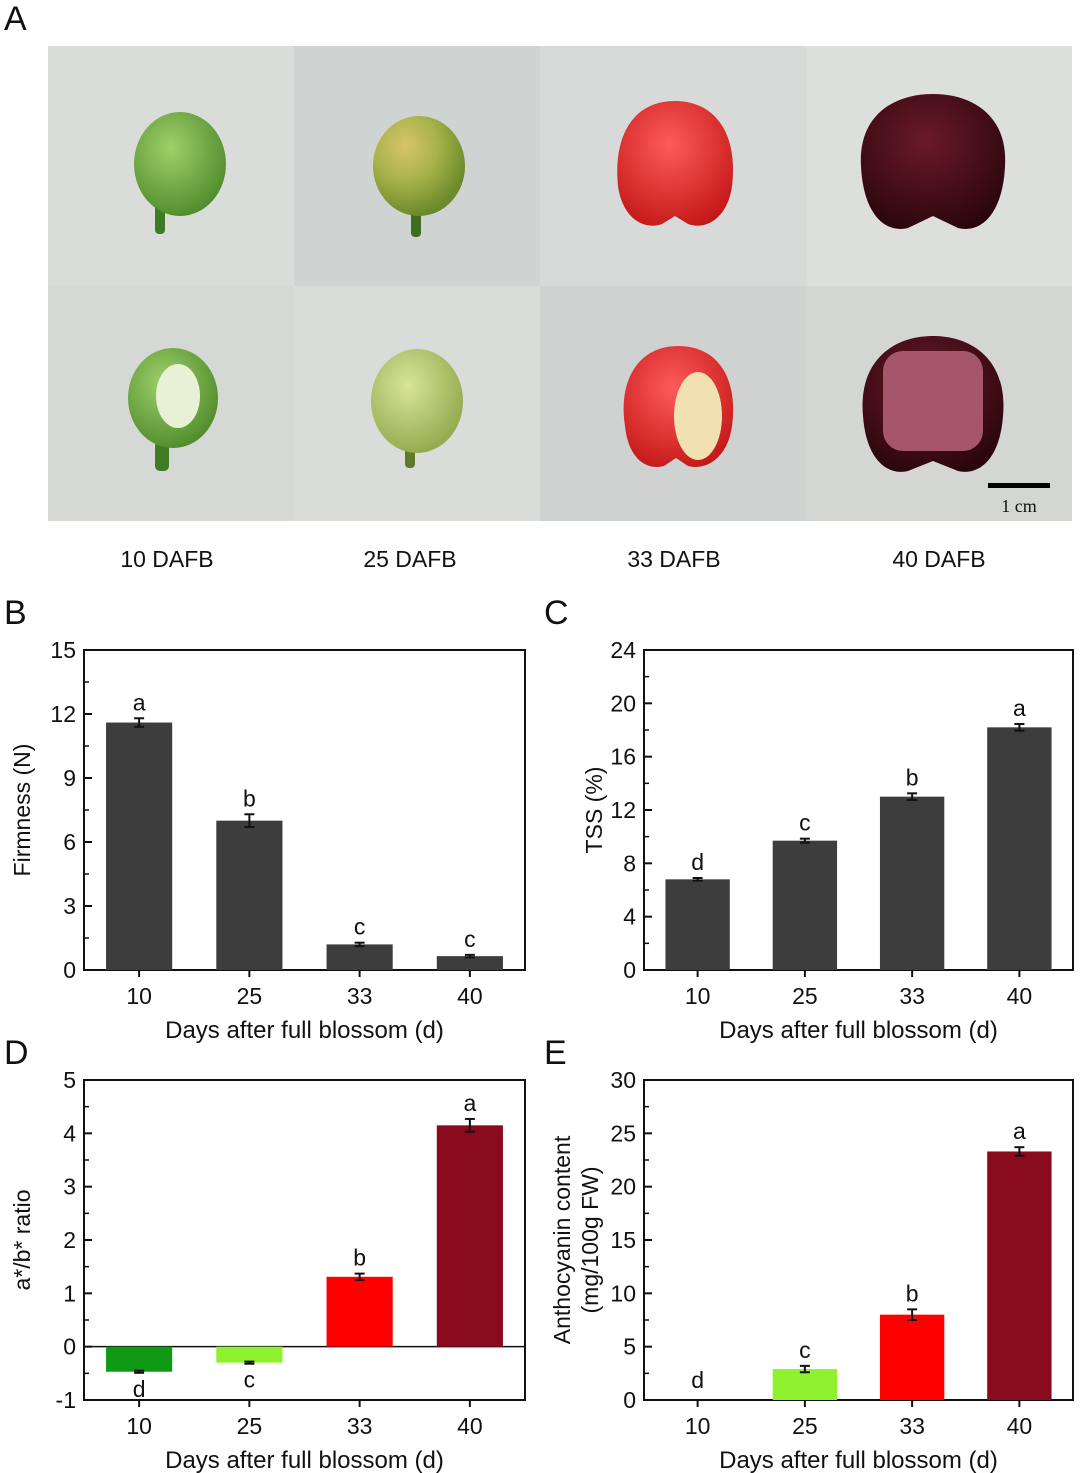 Image resolution: width=1080 pixels, height=1473 pixels. Describe the element at coordinates (623, 1293) in the screenshot. I see `y-tick-label: 10` at that location.